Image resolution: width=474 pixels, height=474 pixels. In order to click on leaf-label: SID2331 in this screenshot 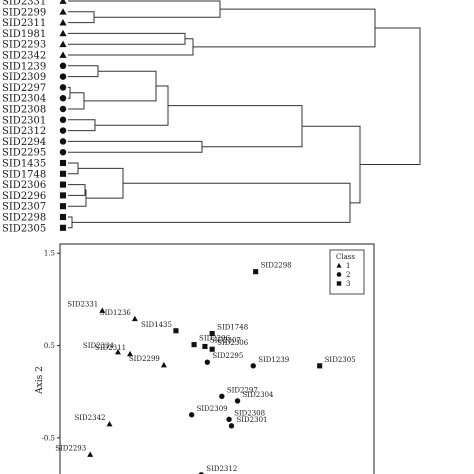, I will do `click(24, 4)`.